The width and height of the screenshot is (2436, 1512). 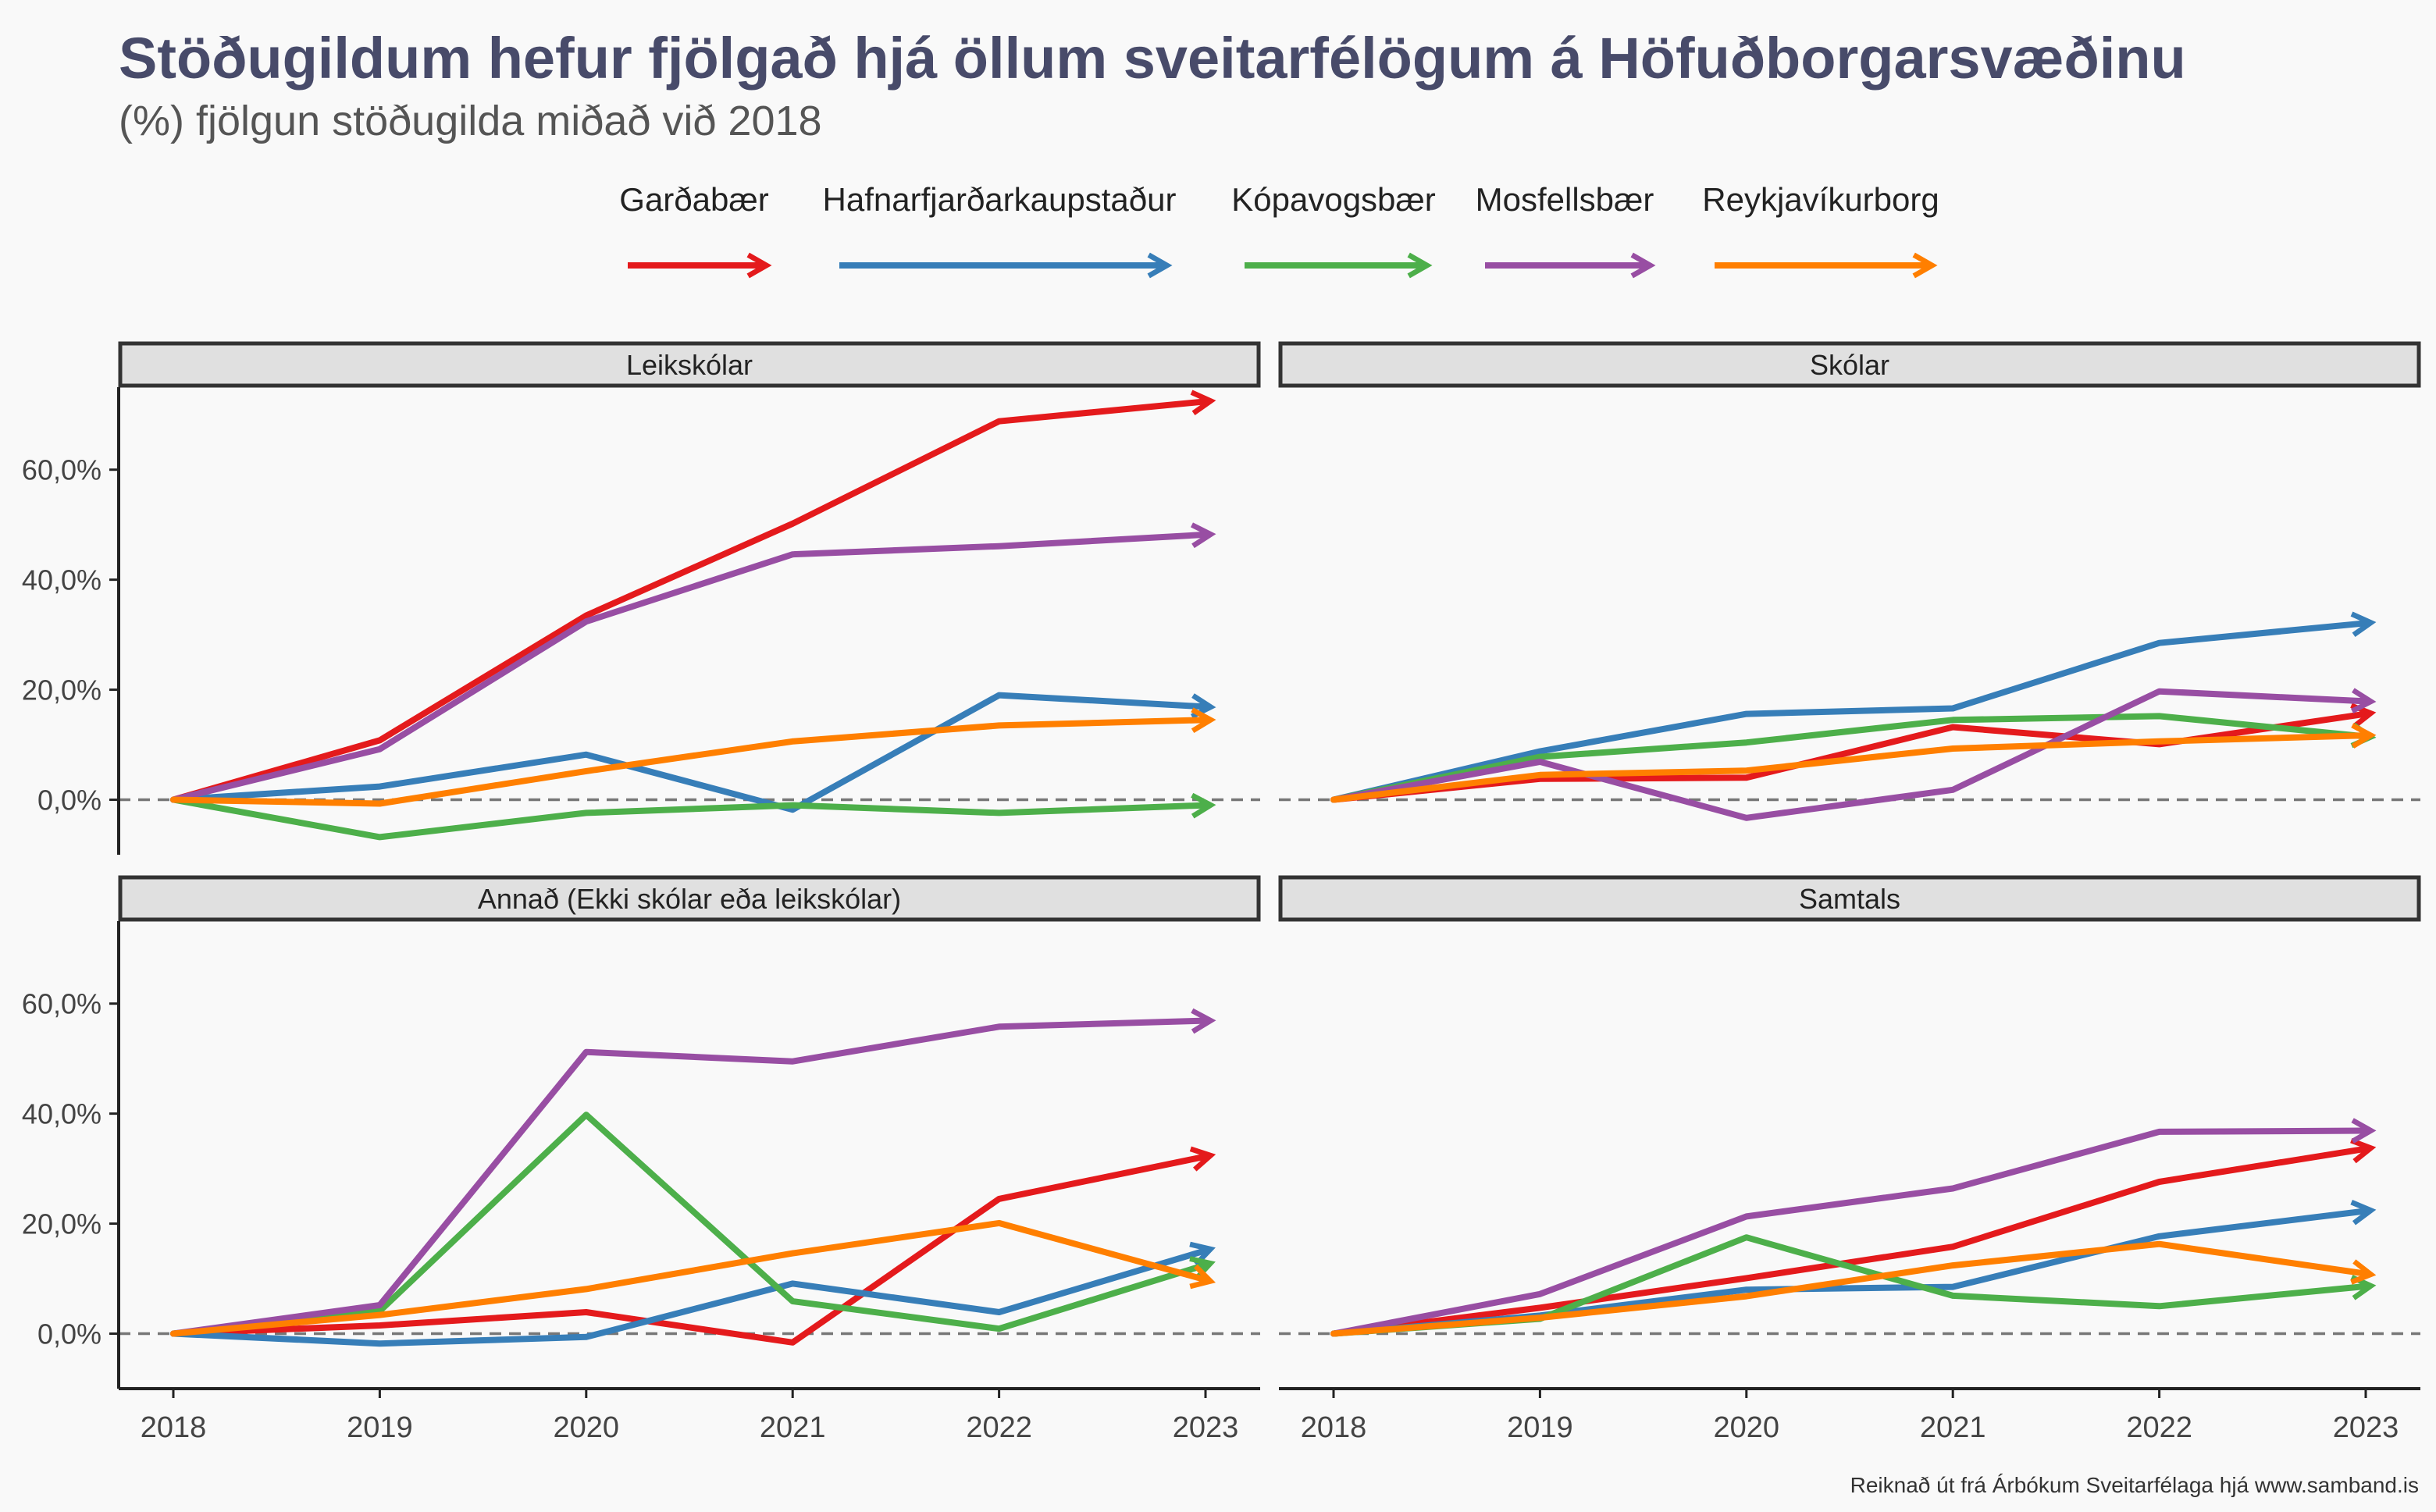 What do you see at coordinates (1566, 230) in the screenshot?
I see `legend-item-mosfellsbaer: Mosfellsbær` at bounding box center [1566, 230].